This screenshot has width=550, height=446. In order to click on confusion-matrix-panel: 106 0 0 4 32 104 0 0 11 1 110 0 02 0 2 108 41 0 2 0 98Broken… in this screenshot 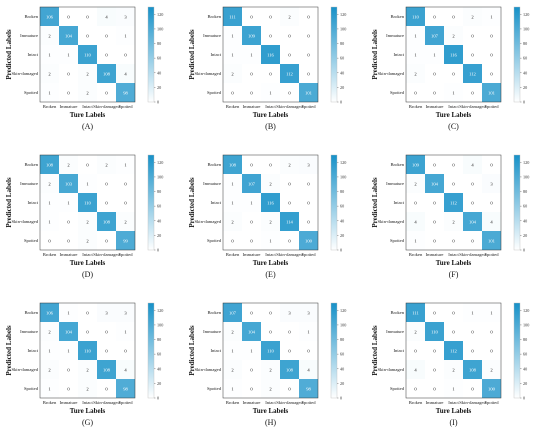, I will do `click(84, 68)`.